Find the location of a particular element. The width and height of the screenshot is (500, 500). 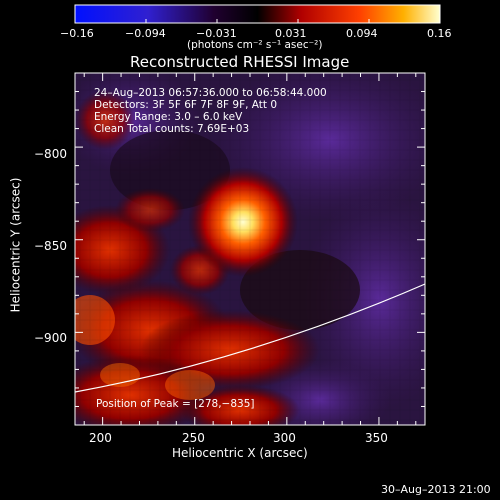

x-tick-label: 200 is located at coordinates (100, 438).